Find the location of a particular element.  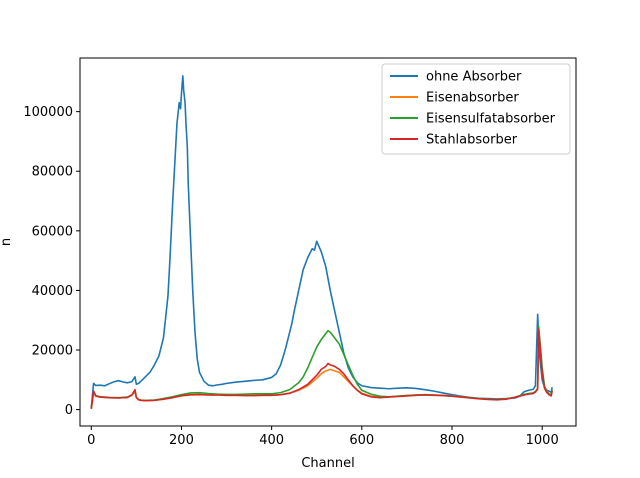

legend-frame is located at coordinates (476, 109).